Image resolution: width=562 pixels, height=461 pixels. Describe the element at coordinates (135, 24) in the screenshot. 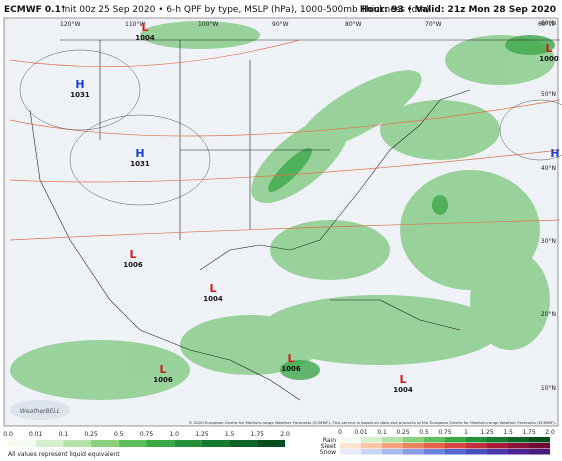

I see `lon-label: 110°W` at that location.